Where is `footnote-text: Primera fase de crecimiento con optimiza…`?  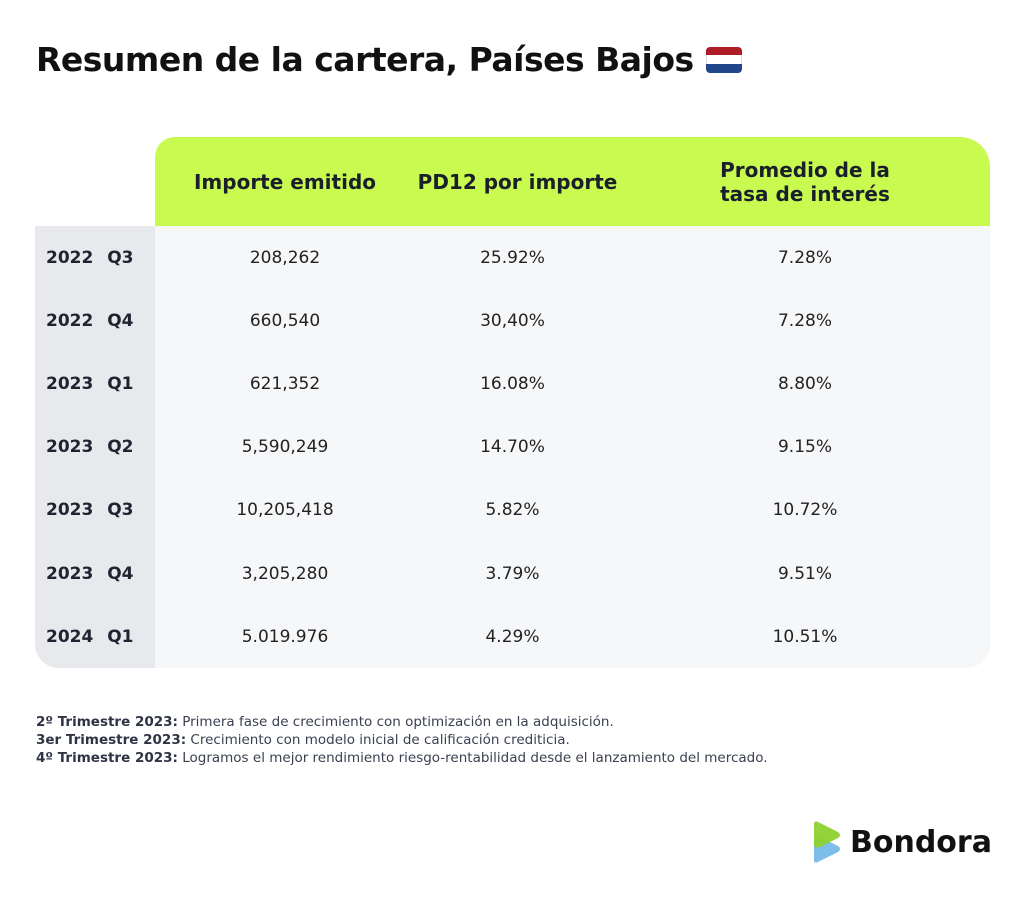 footnote-text: Primera fase de crecimiento con optimiza… is located at coordinates (395, 722).